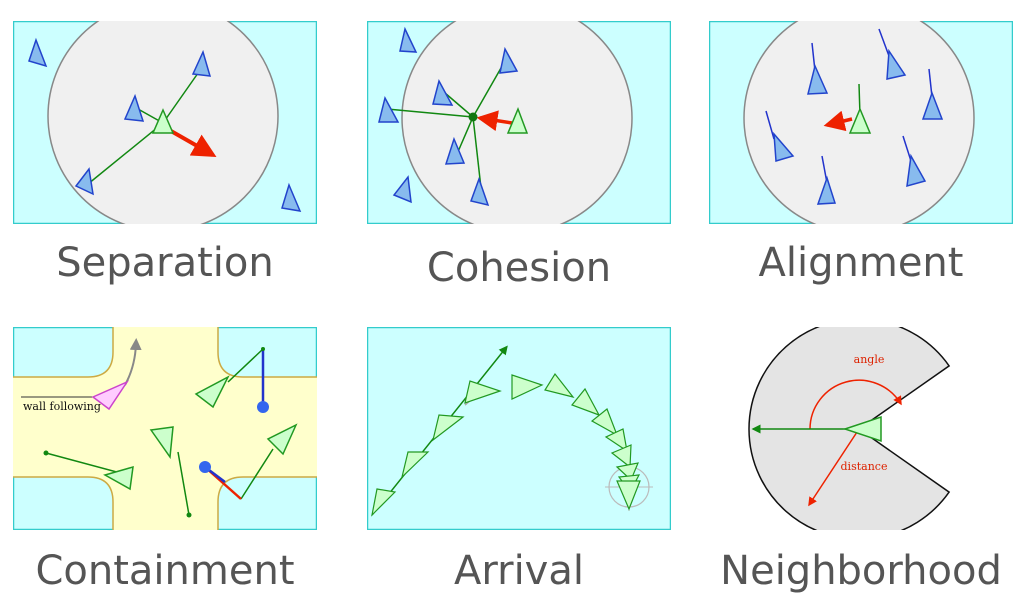 The width and height of the screenshot is (1021, 594). What do you see at coordinates (62, 406) in the screenshot?
I see `wall-following-label: wall following` at bounding box center [62, 406].